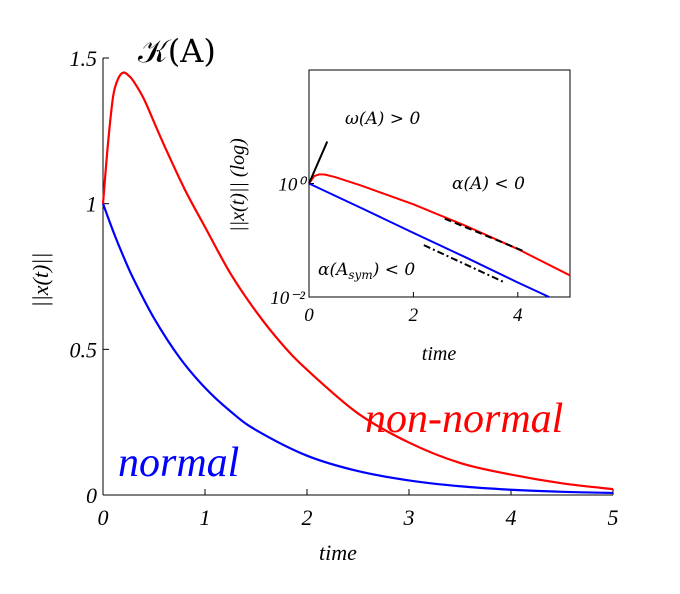 This screenshot has width=680, height=594. Describe the element at coordinates (518, 315) in the screenshot. I see `inset-x-tick-label: 4` at that location.